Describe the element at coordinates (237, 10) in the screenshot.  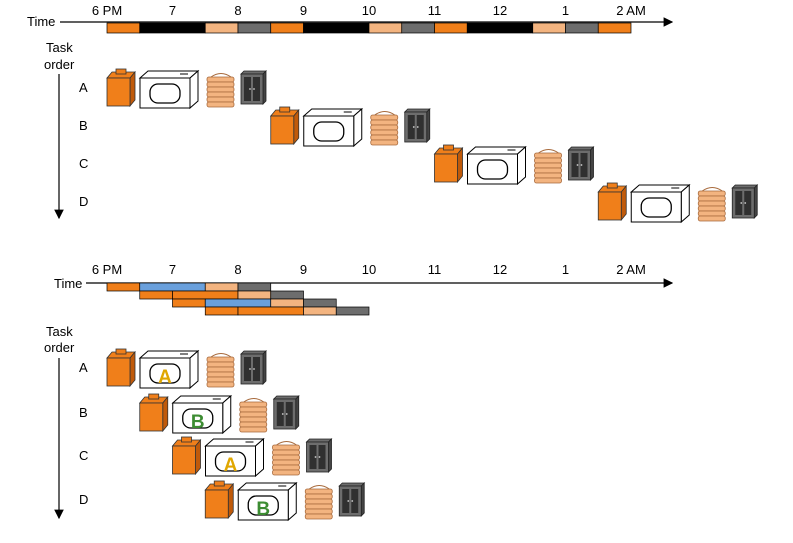
I see `tick-label: 8` at that location.